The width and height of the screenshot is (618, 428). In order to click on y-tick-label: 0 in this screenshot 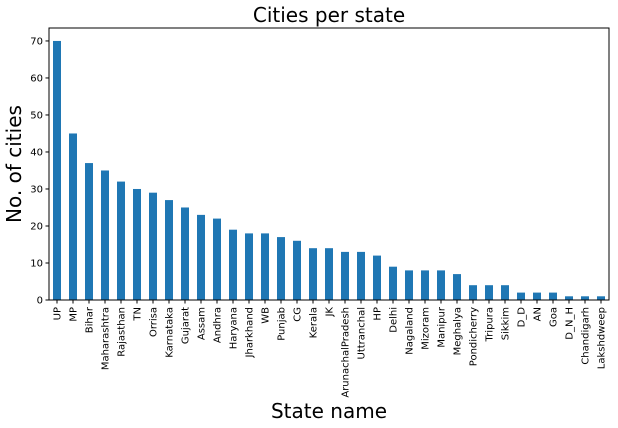, I will do `click(40, 301)`.